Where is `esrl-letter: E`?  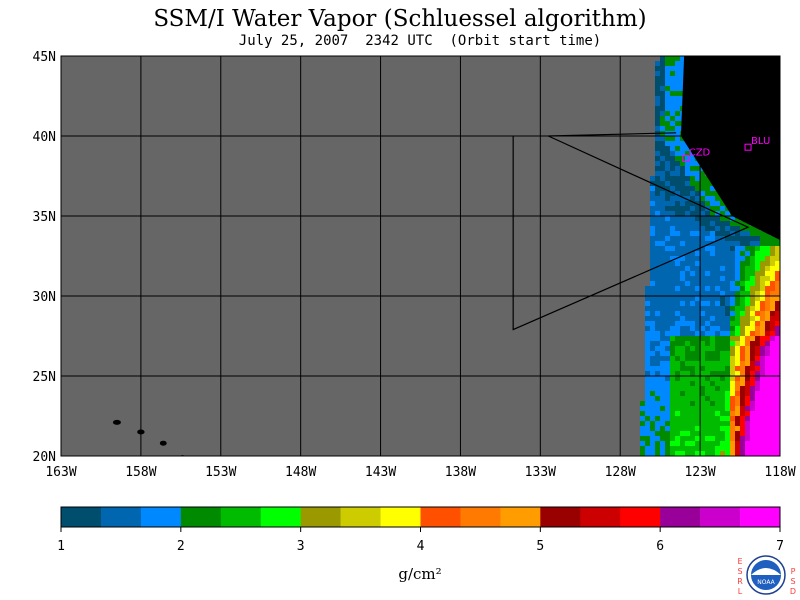
esrl-letter: E is located at coordinates (739, 561).